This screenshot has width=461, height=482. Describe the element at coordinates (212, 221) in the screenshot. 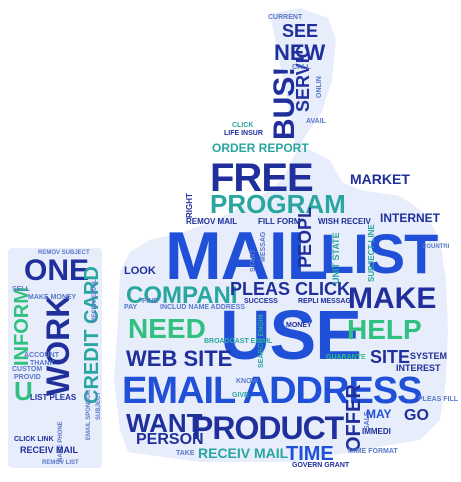

I see `word-remov-mail: REMOV MAIL` at that location.